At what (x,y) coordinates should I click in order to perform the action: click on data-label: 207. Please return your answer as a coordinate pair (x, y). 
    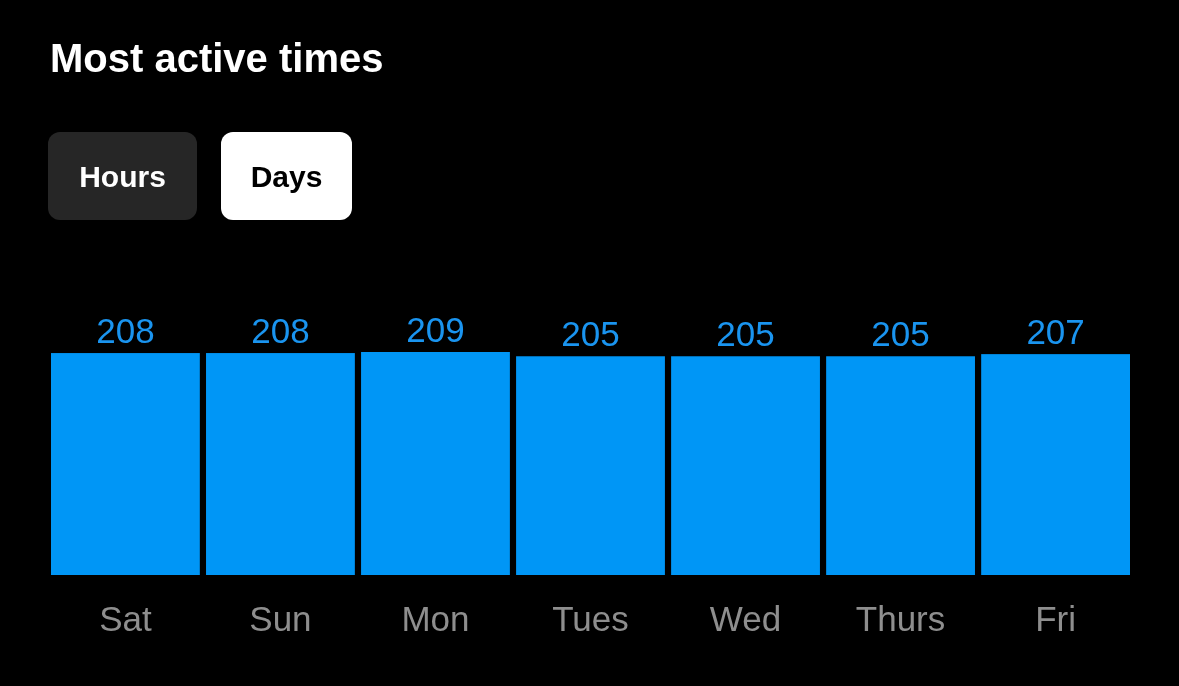
    Looking at the image, I should click on (1055, 332).